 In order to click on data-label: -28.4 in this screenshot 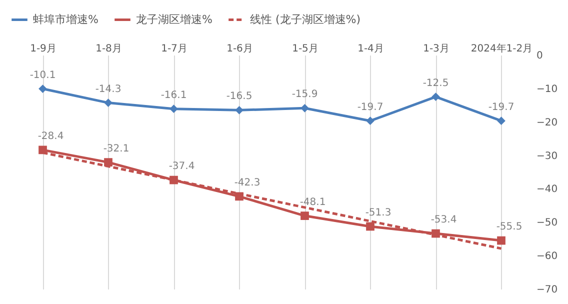, I will do `click(51, 136)`.